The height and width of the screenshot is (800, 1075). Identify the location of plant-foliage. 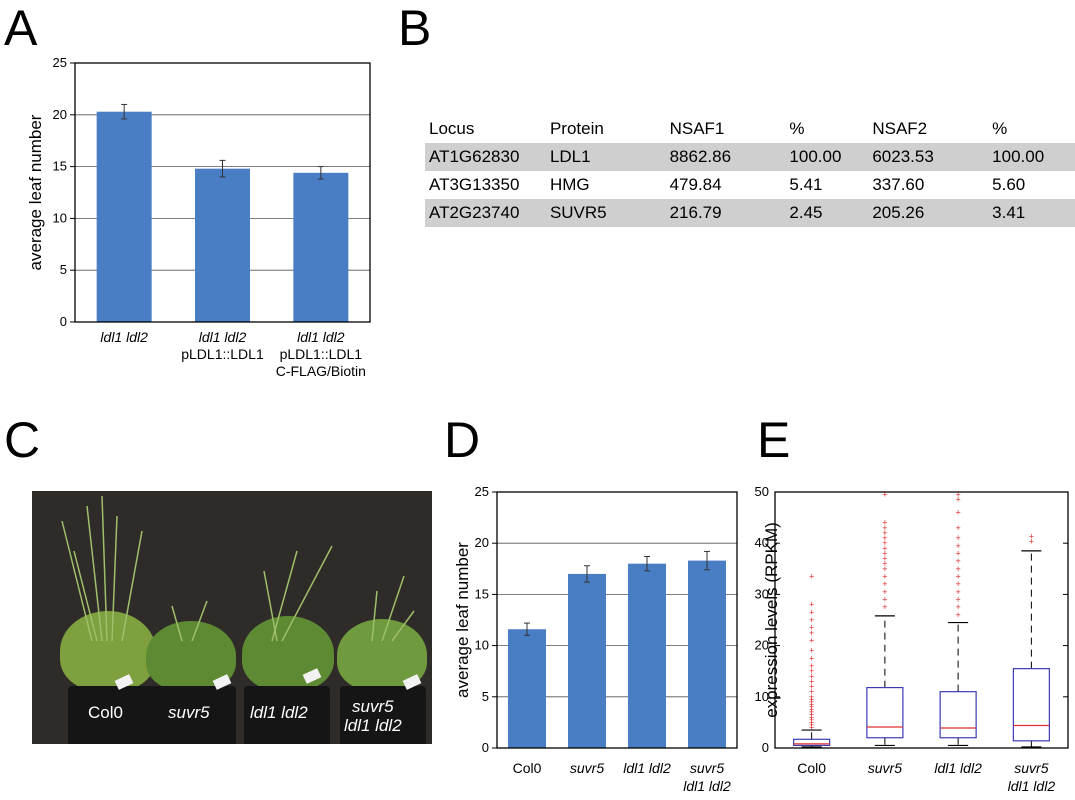
(108, 651).